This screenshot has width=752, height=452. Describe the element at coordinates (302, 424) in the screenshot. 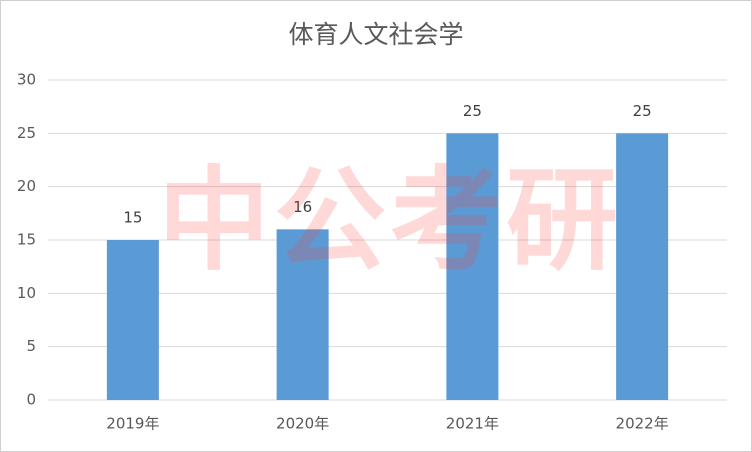

I see `x-tick-label: 2020年` at that location.